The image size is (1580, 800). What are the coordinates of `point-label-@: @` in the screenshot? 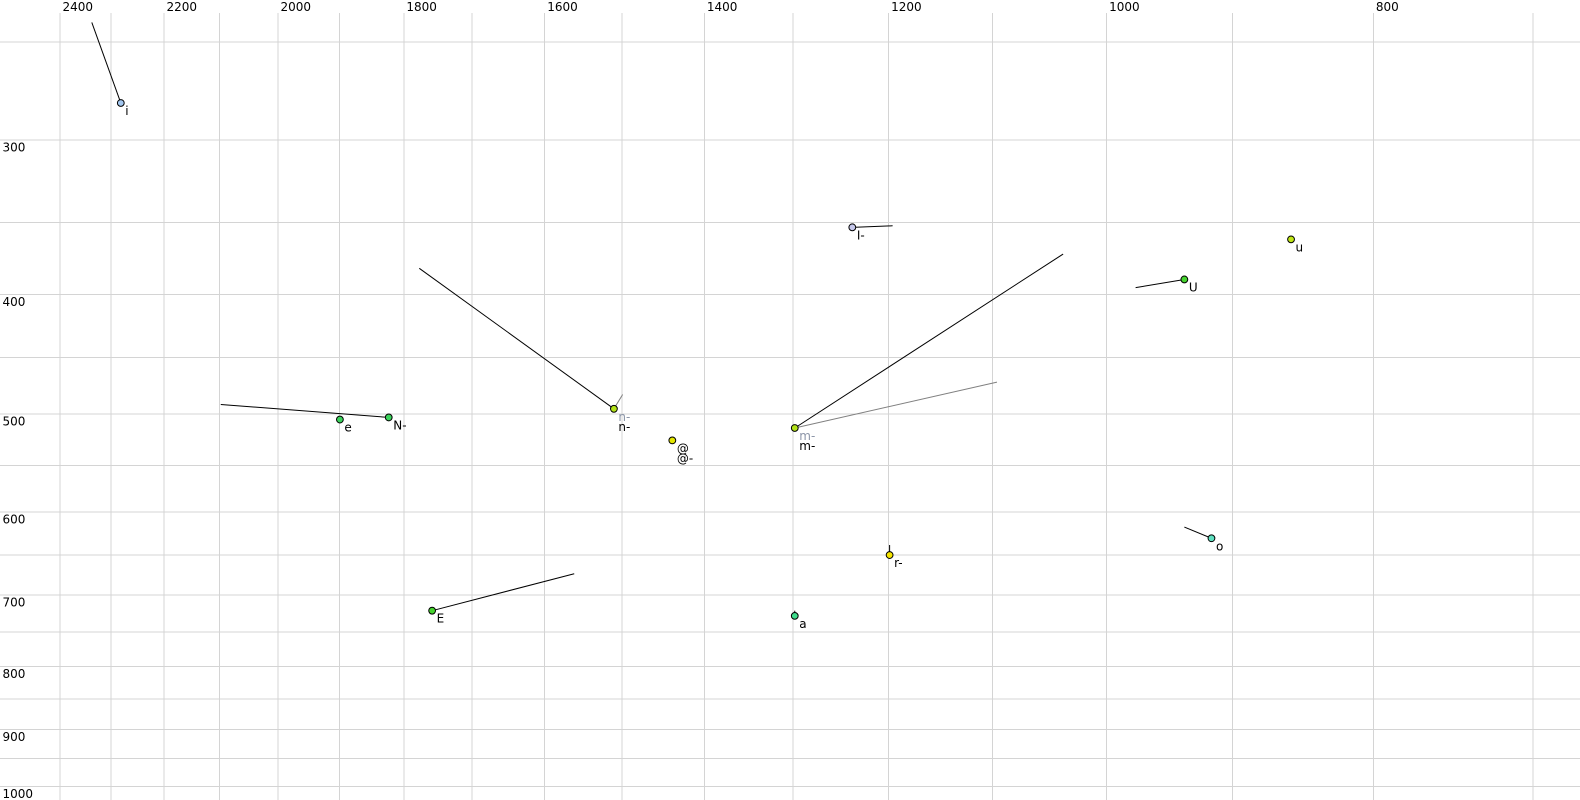 It's located at (683, 448).